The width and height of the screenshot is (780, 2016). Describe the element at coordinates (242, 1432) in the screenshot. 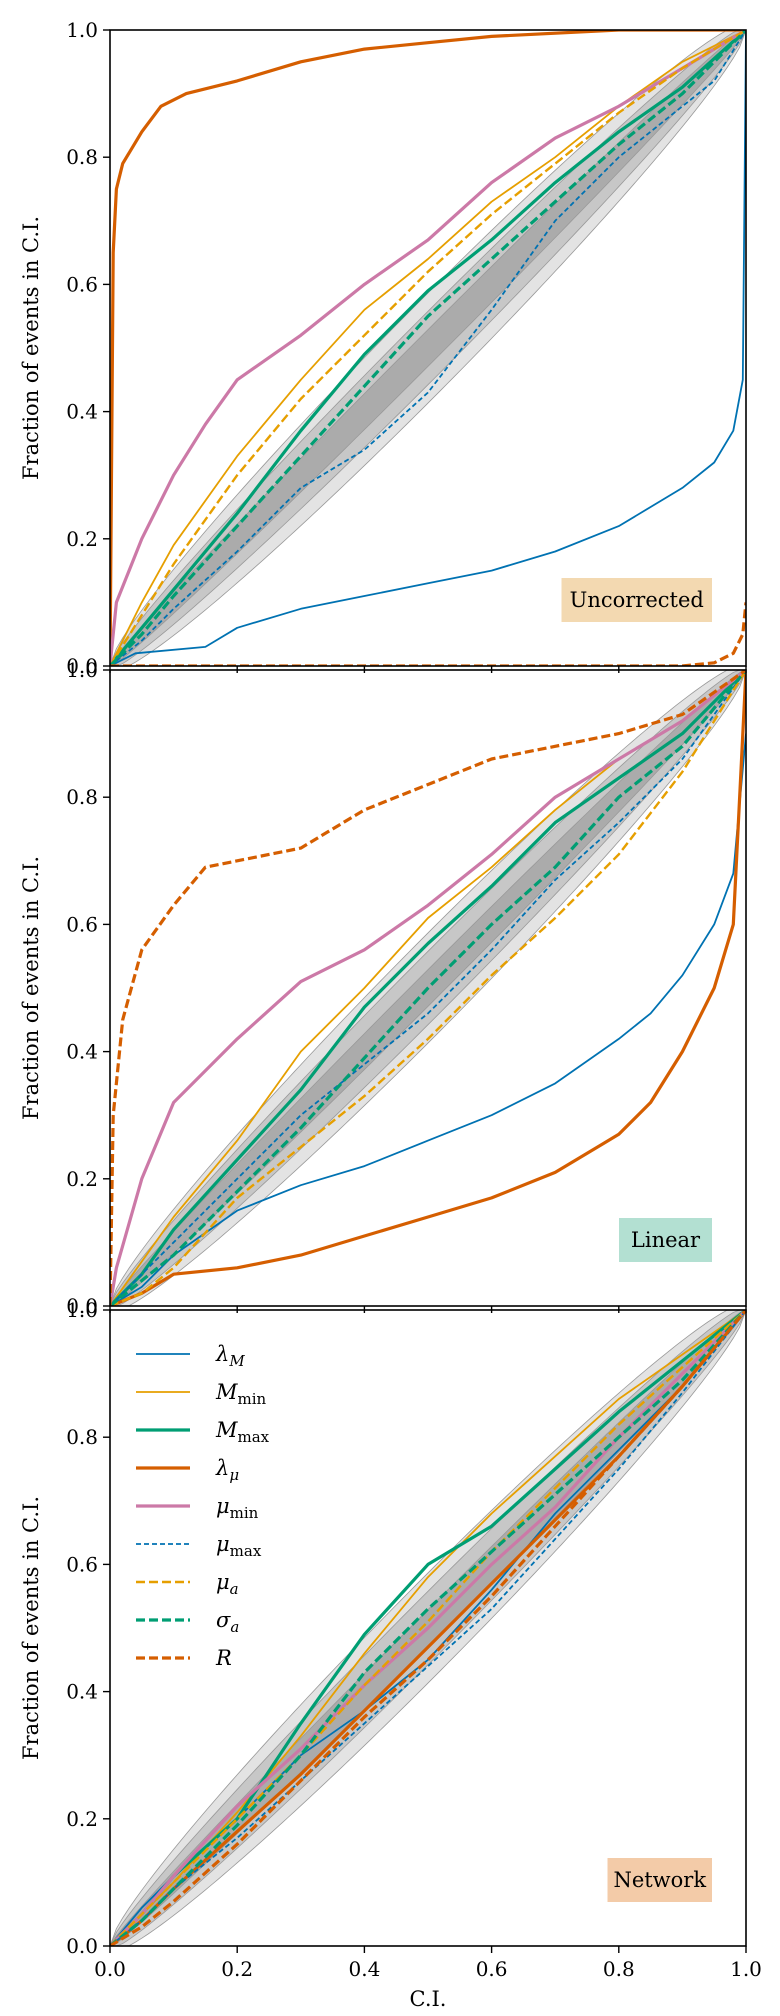

I see `legend-label: Mmax` at that location.